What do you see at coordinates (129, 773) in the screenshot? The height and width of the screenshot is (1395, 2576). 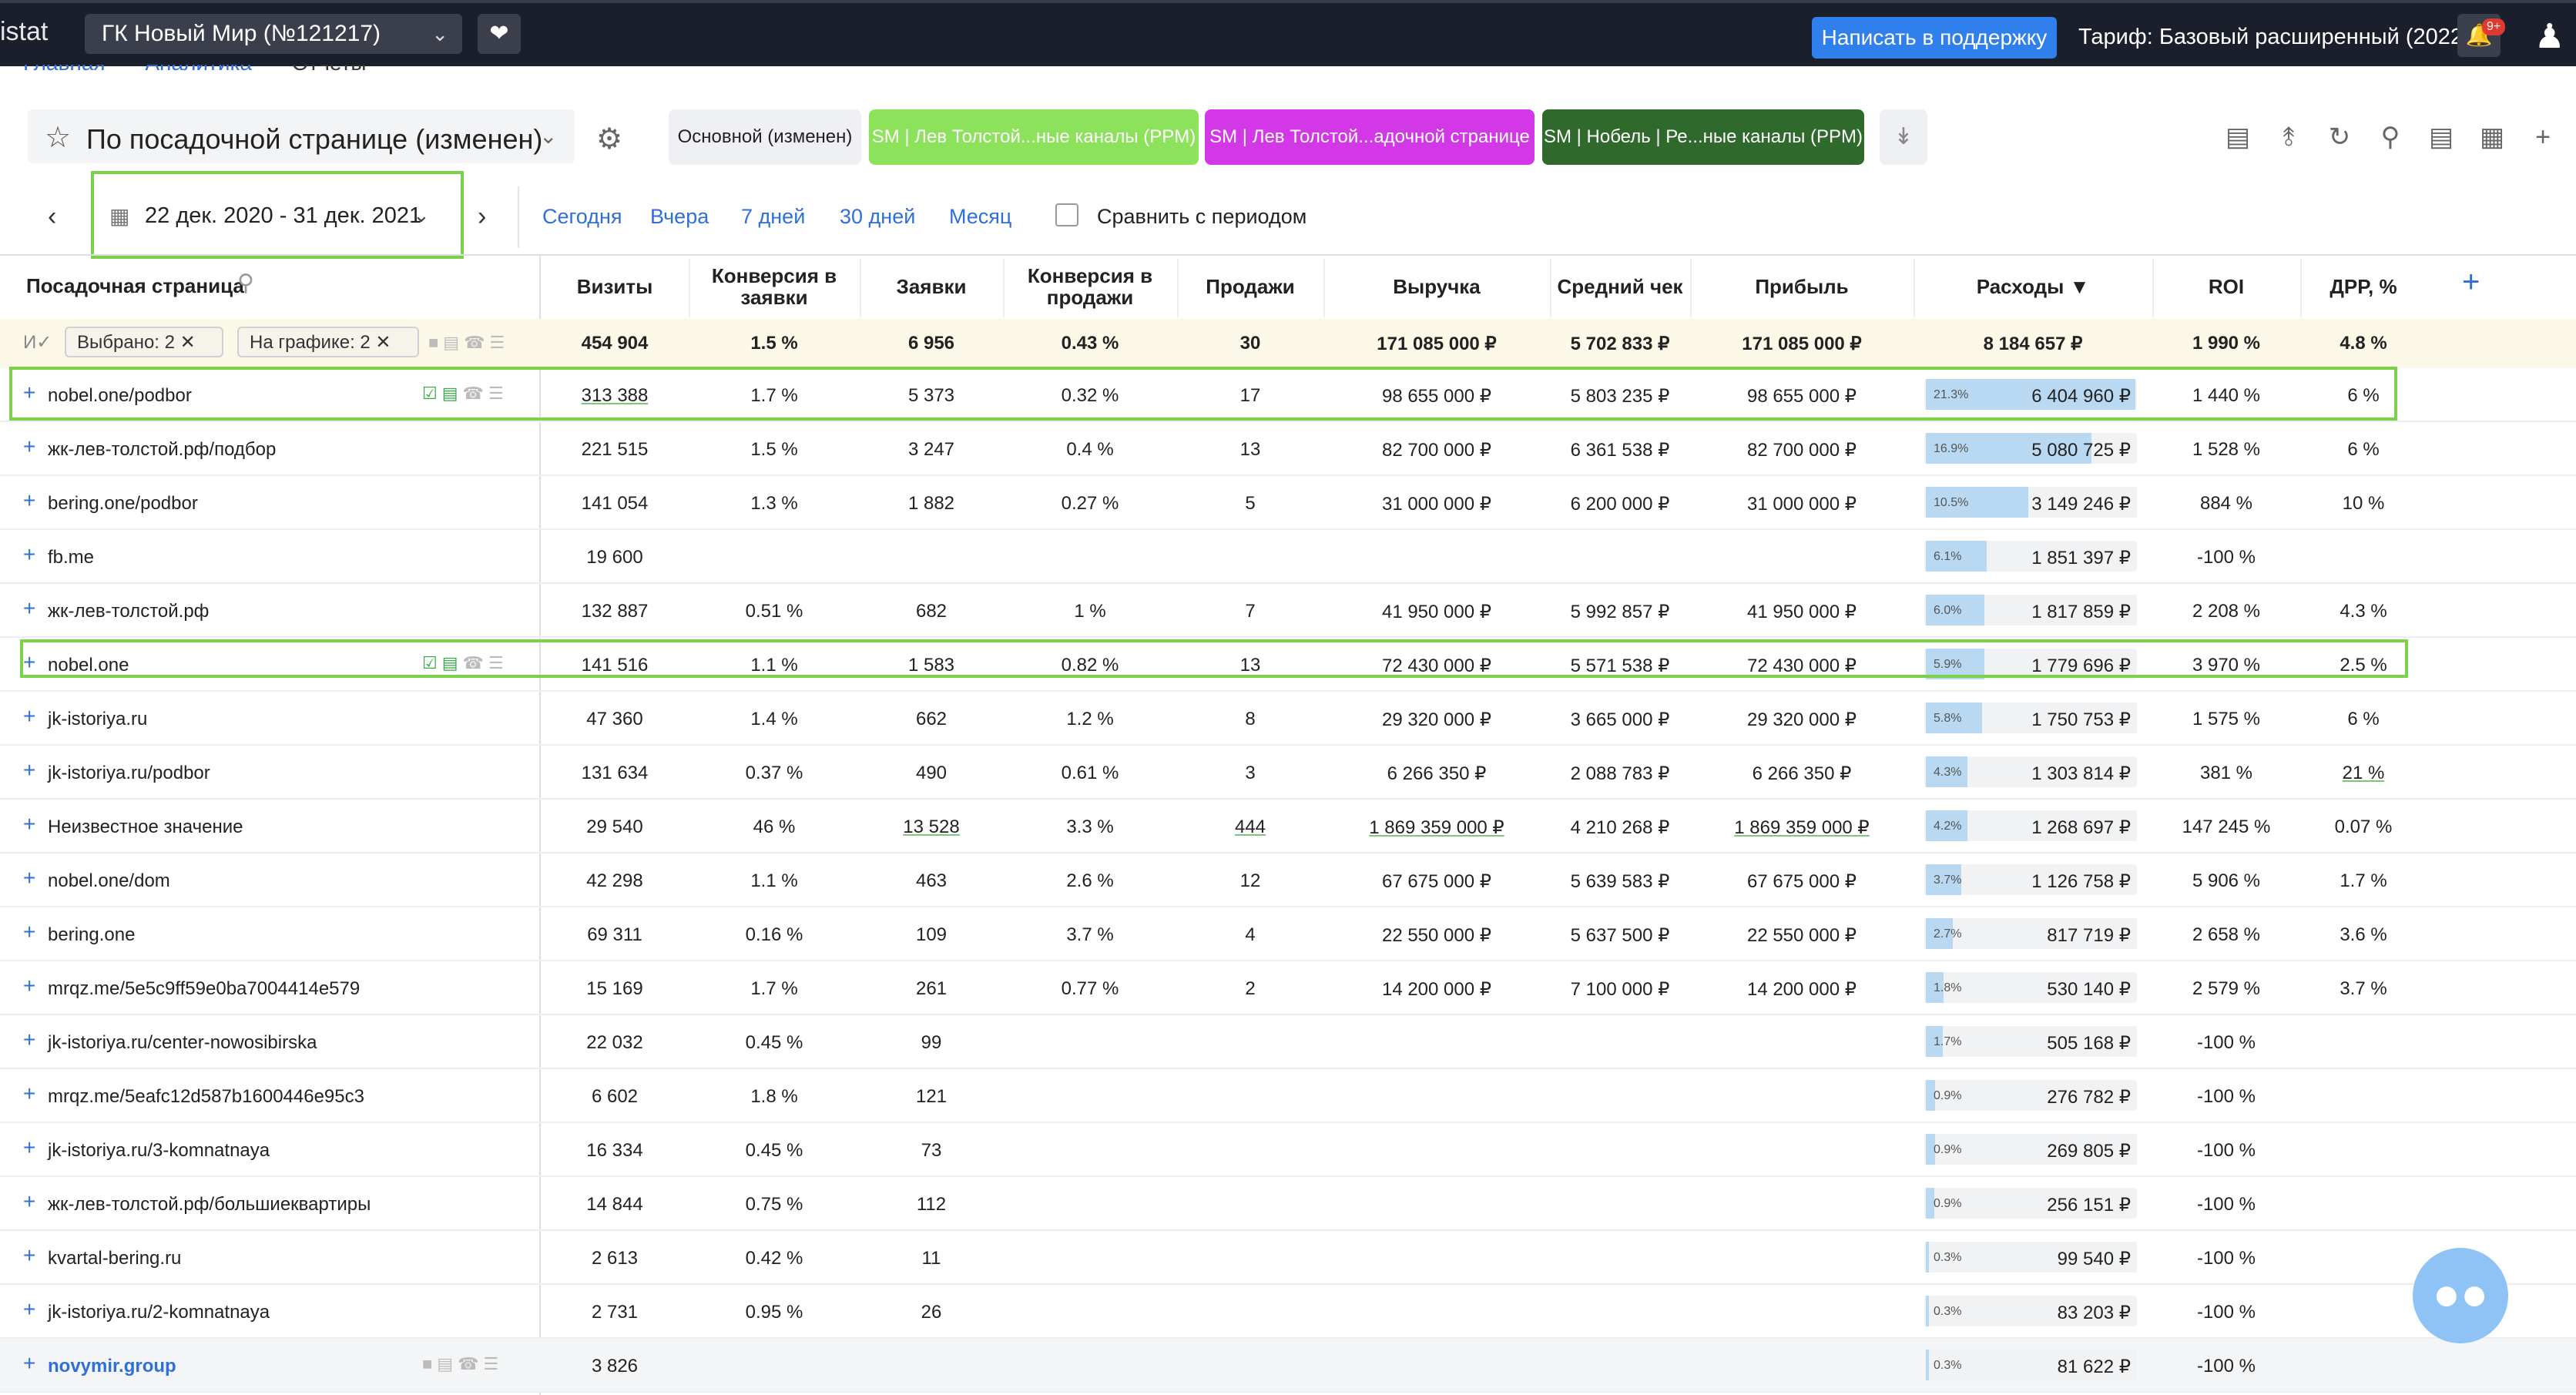 I see `row-landing-page: jk-istoriya.ru/podbor` at bounding box center [129, 773].